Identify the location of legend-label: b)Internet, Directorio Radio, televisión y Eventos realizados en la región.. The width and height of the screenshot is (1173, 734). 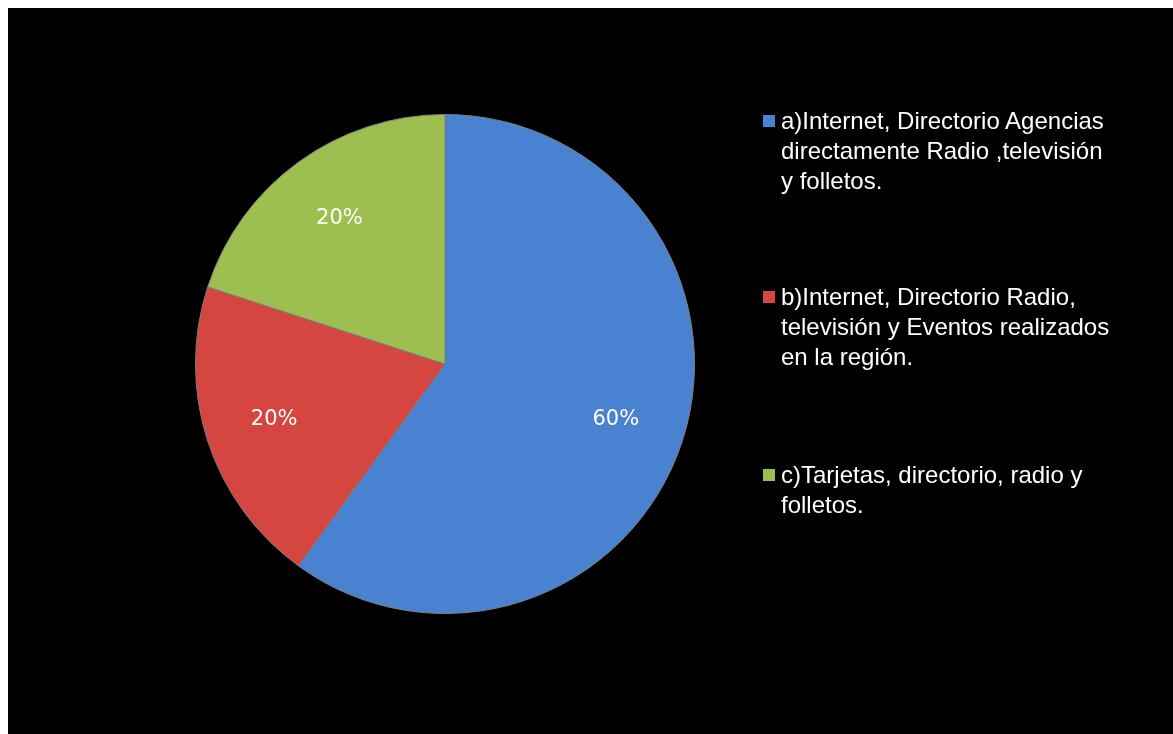
(946, 327).